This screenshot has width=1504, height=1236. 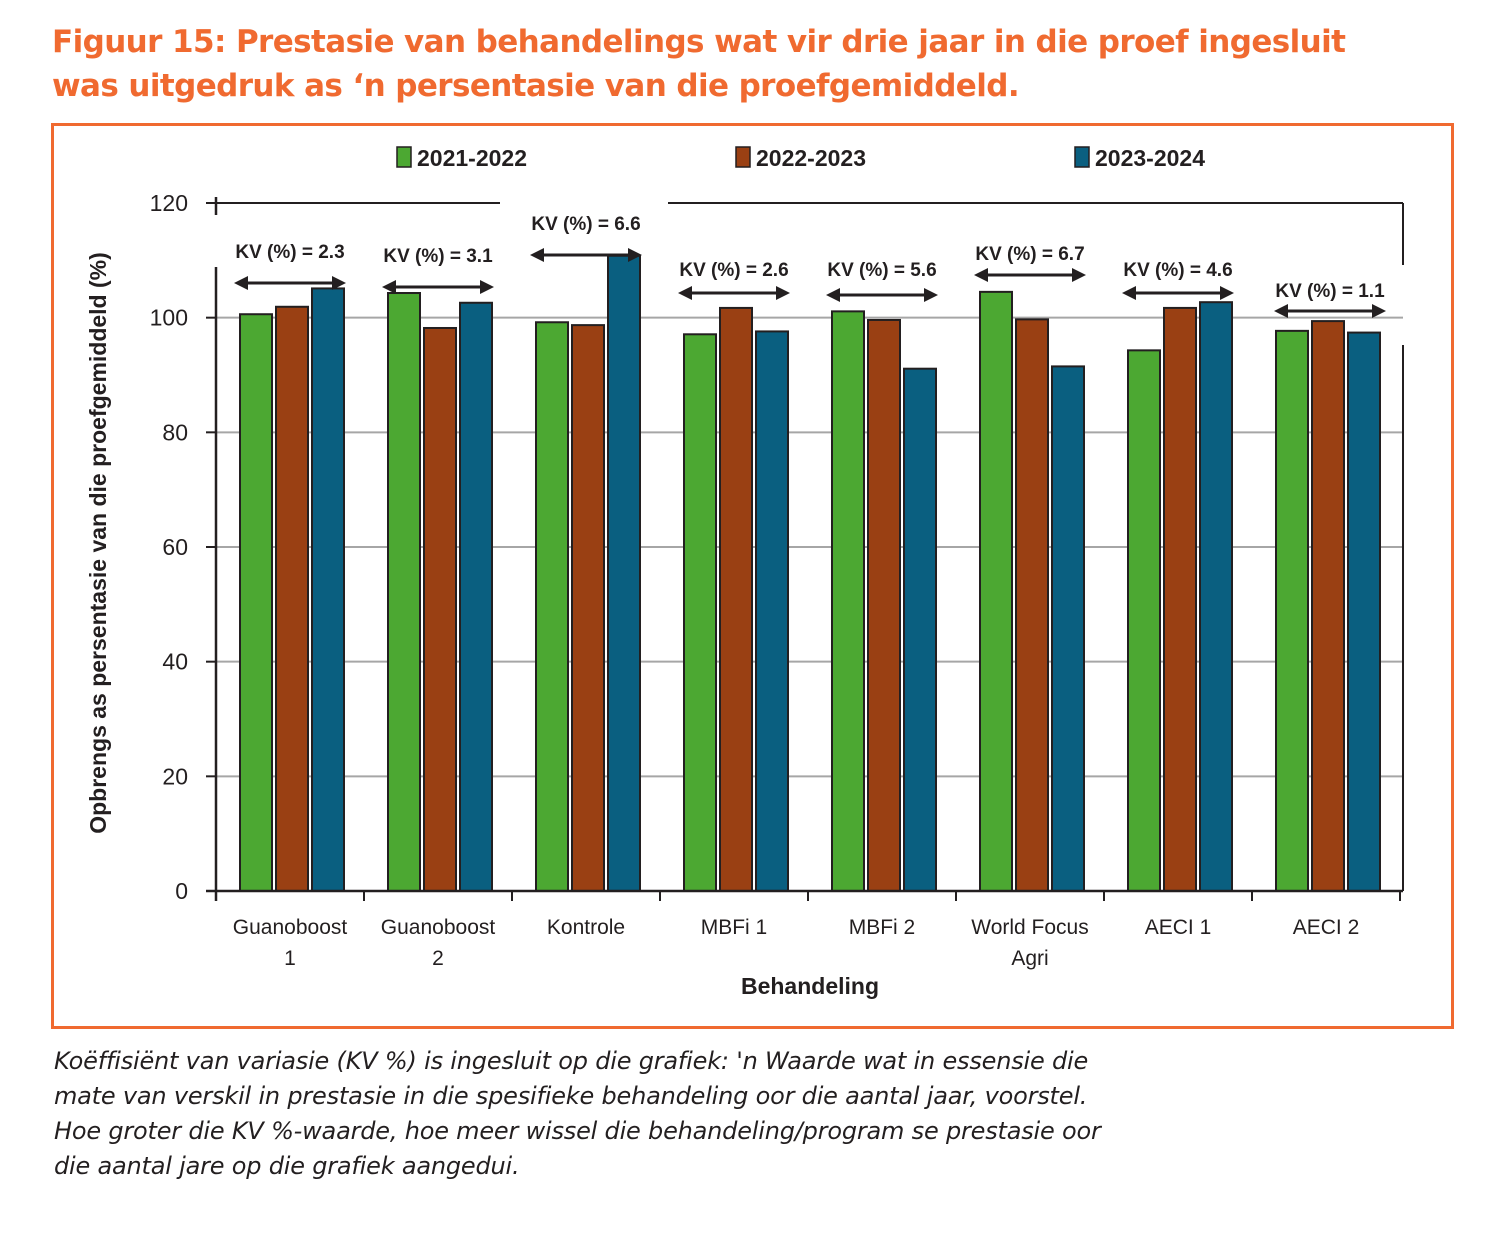 I want to click on kv-label: KV (%) = 1.1, so click(x=1330, y=291).